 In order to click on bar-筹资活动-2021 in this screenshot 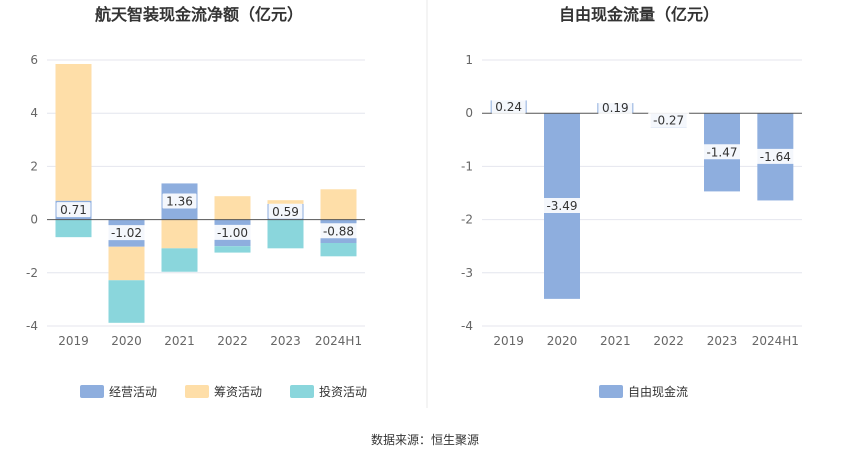, I will do `click(179, 234)`.